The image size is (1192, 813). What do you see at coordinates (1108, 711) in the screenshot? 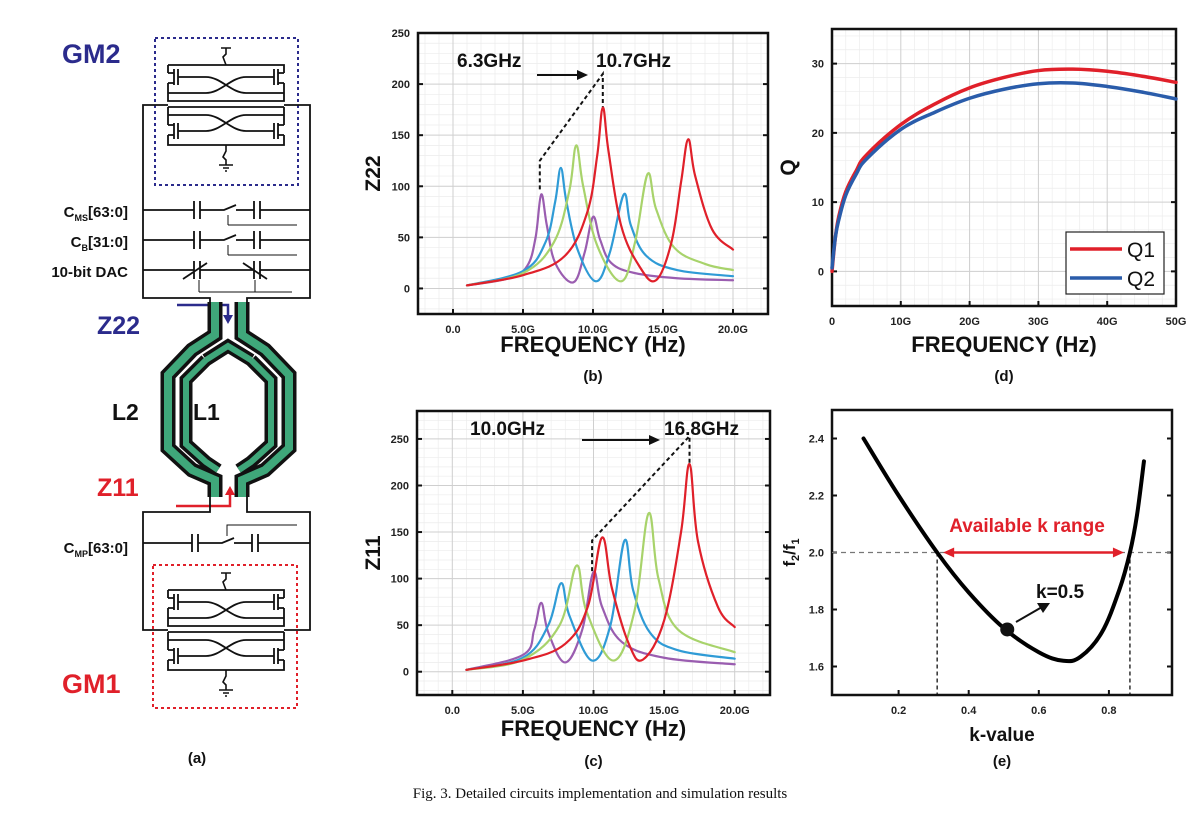
I see `x-tick-label: 0.8` at bounding box center [1108, 711].